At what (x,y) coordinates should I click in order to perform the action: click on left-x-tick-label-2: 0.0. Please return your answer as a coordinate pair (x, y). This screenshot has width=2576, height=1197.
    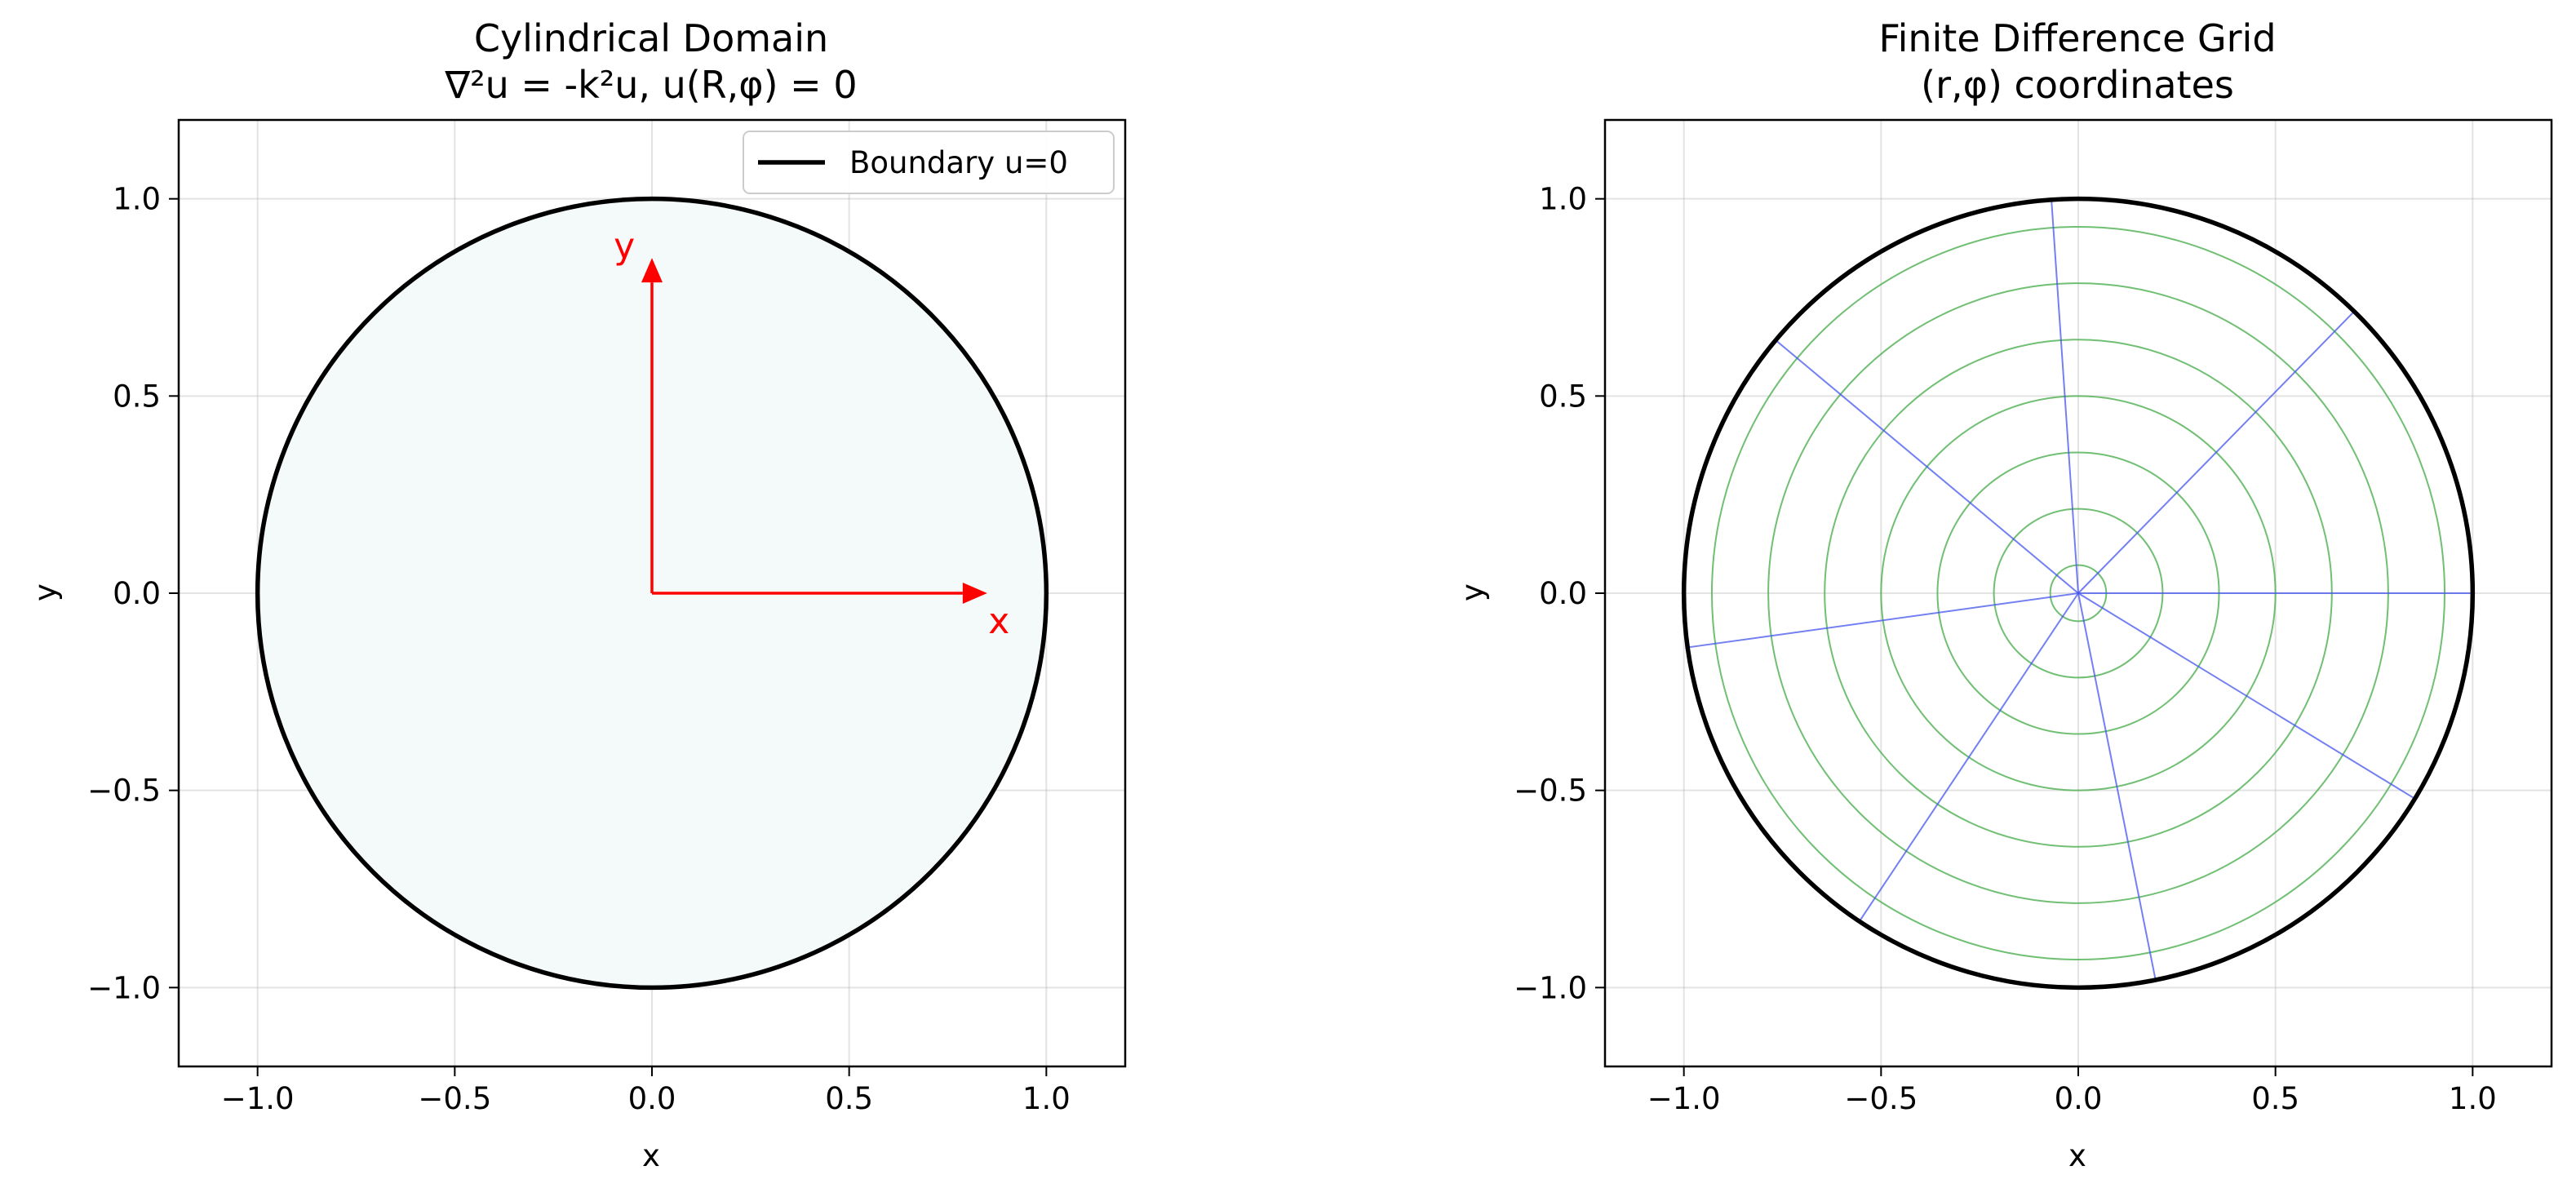
    Looking at the image, I should click on (652, 1098).